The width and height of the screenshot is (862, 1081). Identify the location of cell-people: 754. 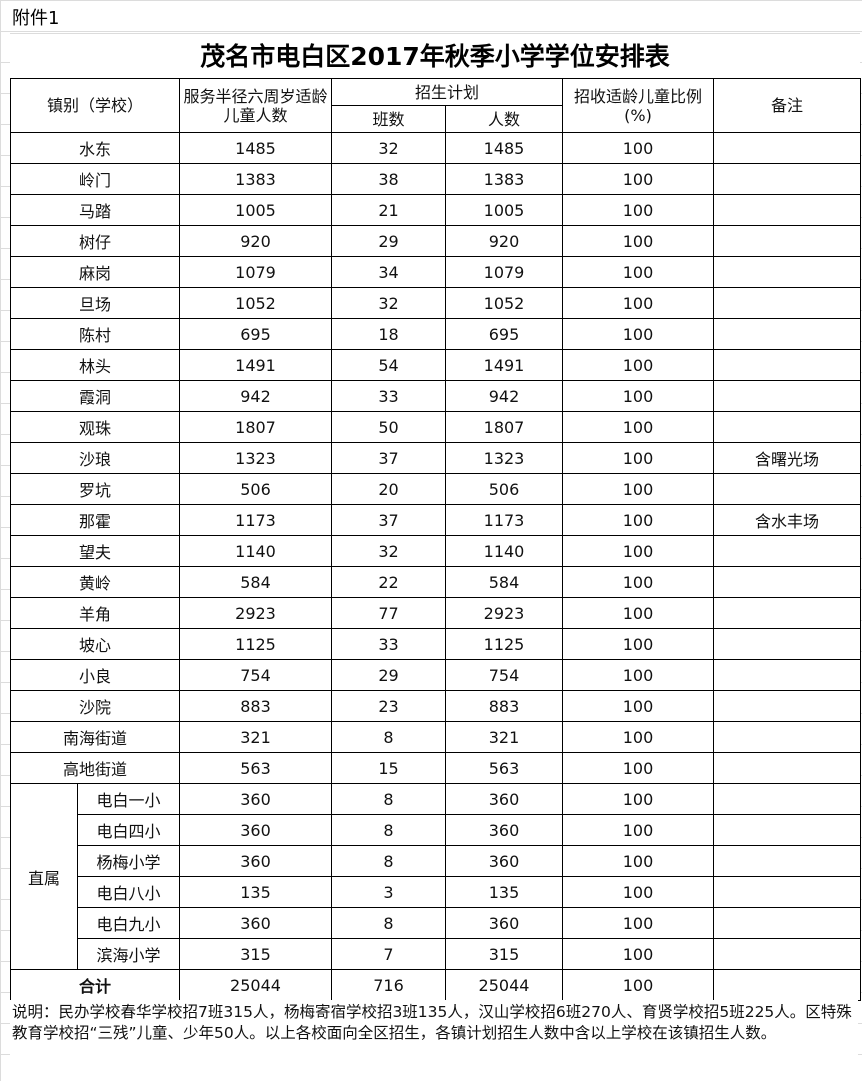
(504, 675).